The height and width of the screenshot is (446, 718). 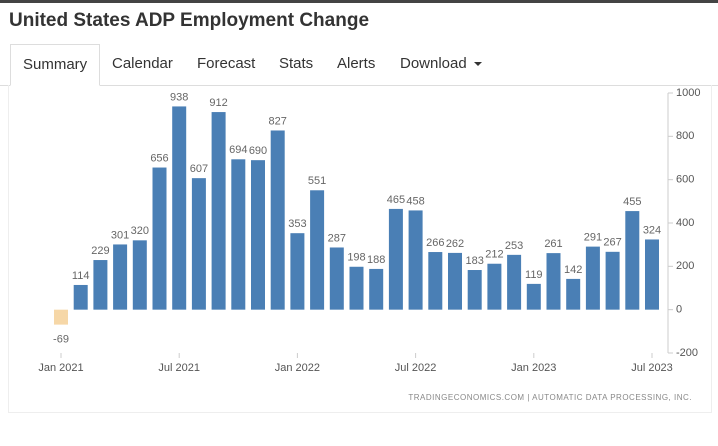 I want to click on x-tick-label: Jul 2021, so click(x=179, y=368).